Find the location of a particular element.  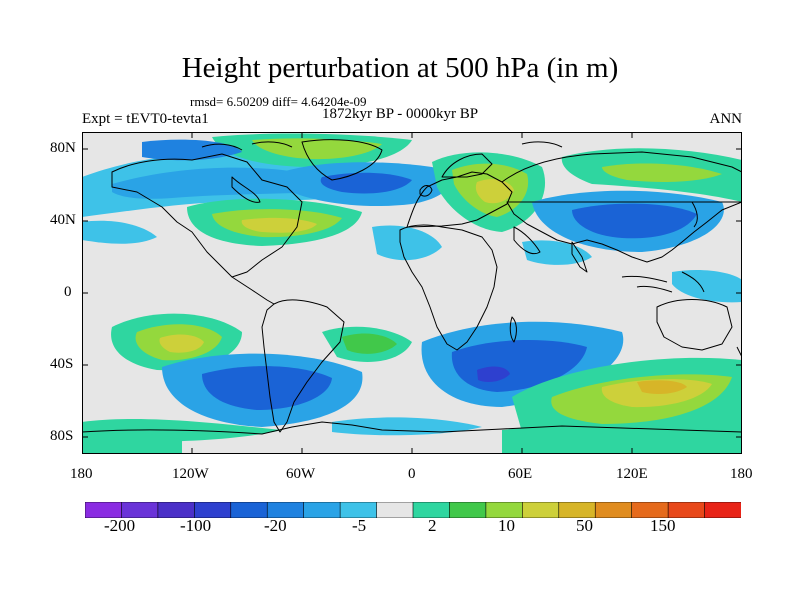

coastline-greenland is located at coordinates (342, 160).